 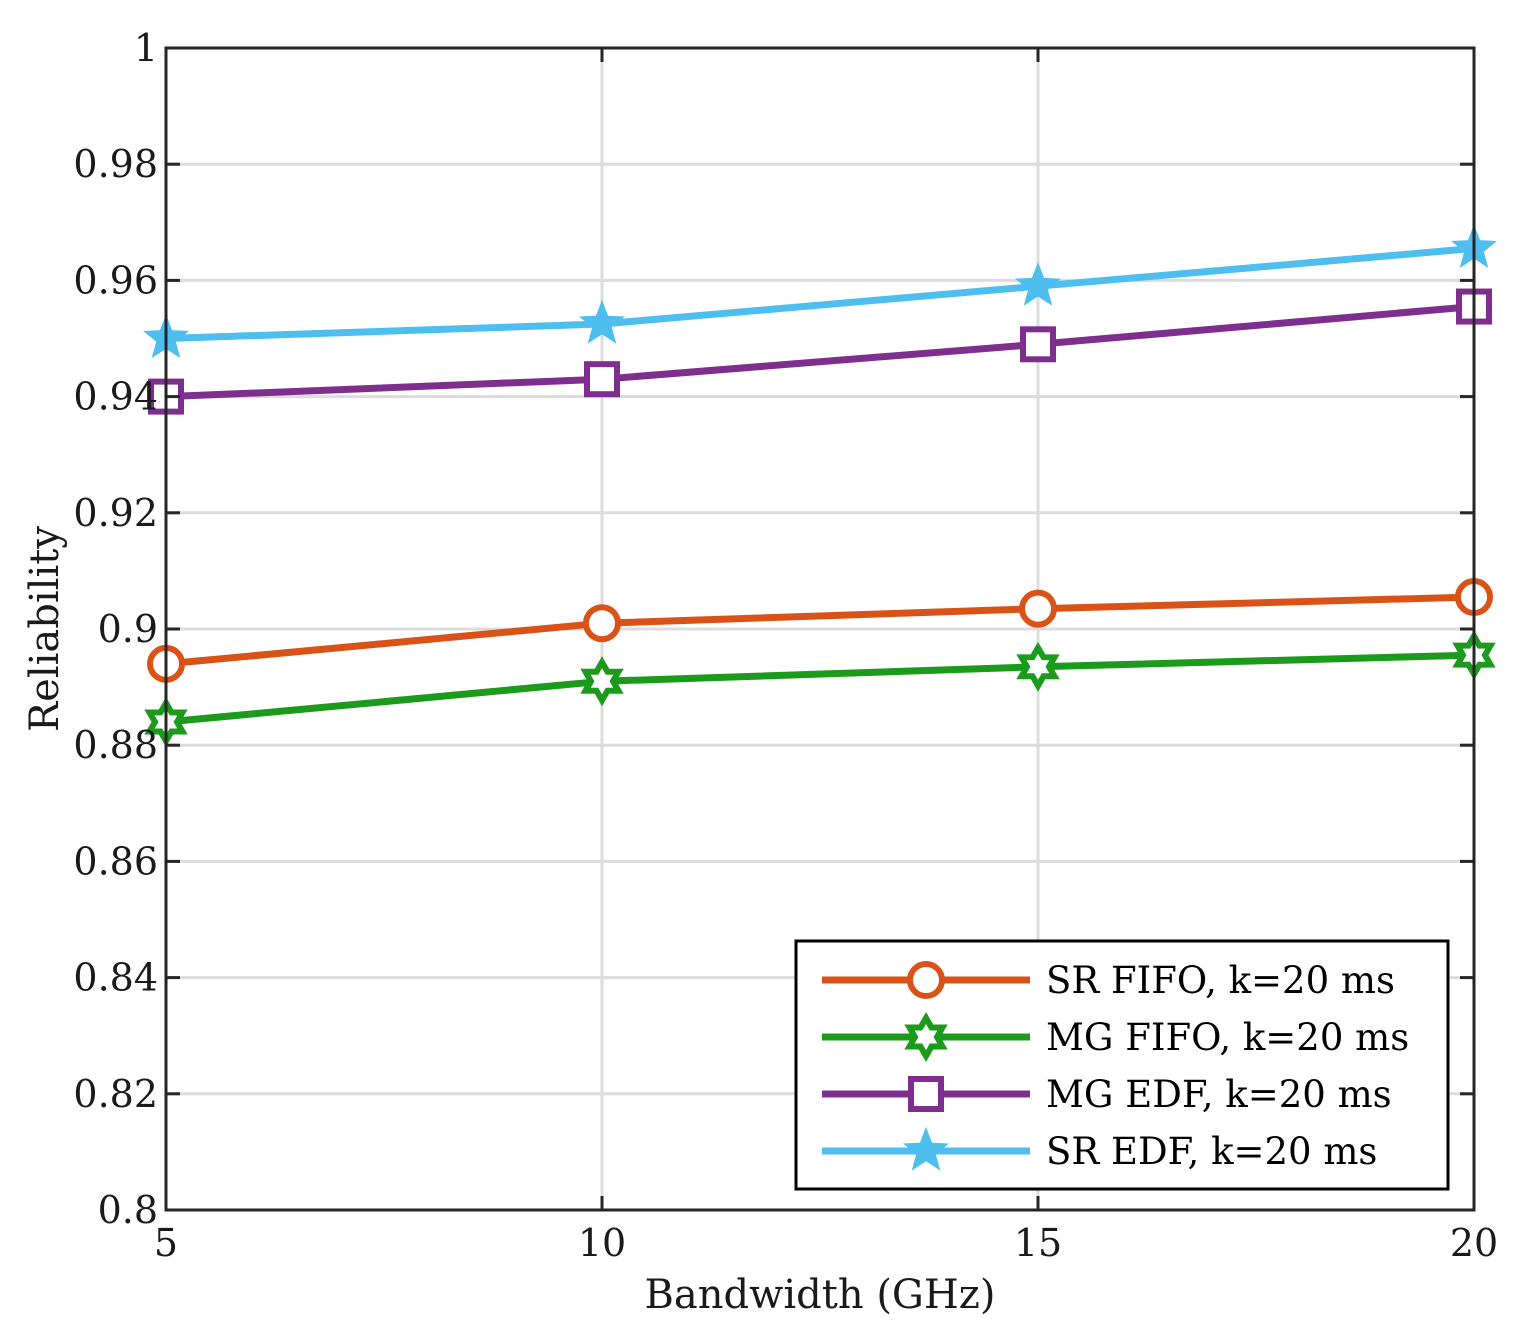 I want to click on legend-item: MG FIFO, k=20 ms, so click(x=1115, y=1037).